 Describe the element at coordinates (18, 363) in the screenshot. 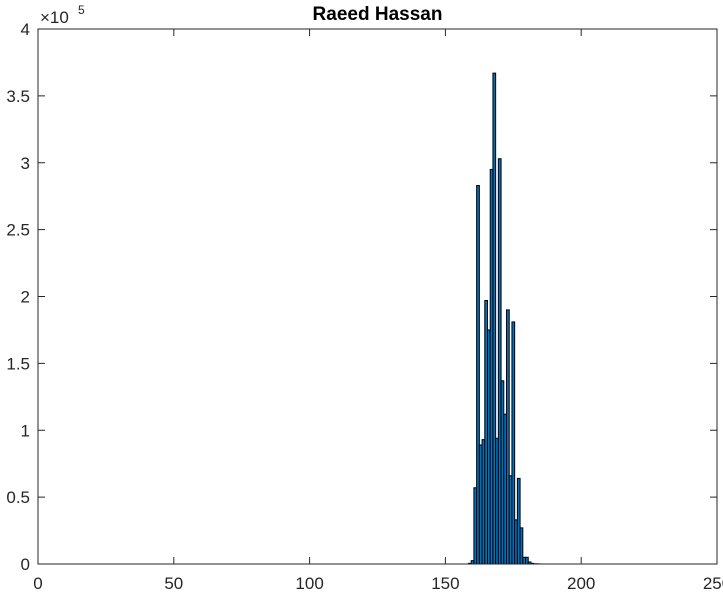

I see `y-tick-label: 1.5` at that location.